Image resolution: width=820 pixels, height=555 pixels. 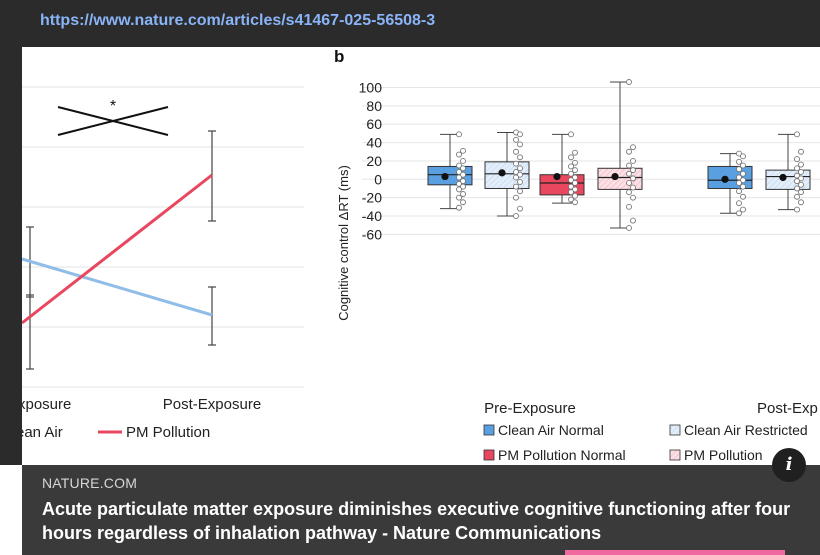 I want to click on y-axis-label: Cognitive control ΔRT (ms), so click(x=343, y=243).